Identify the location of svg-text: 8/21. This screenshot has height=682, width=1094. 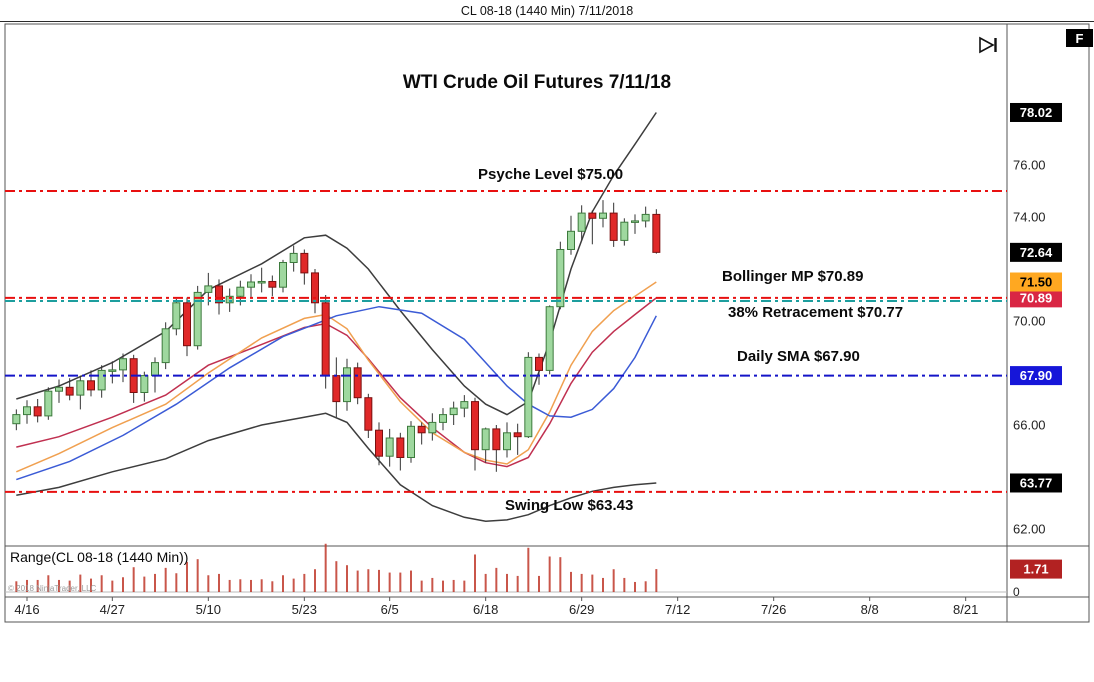
(965, 609).